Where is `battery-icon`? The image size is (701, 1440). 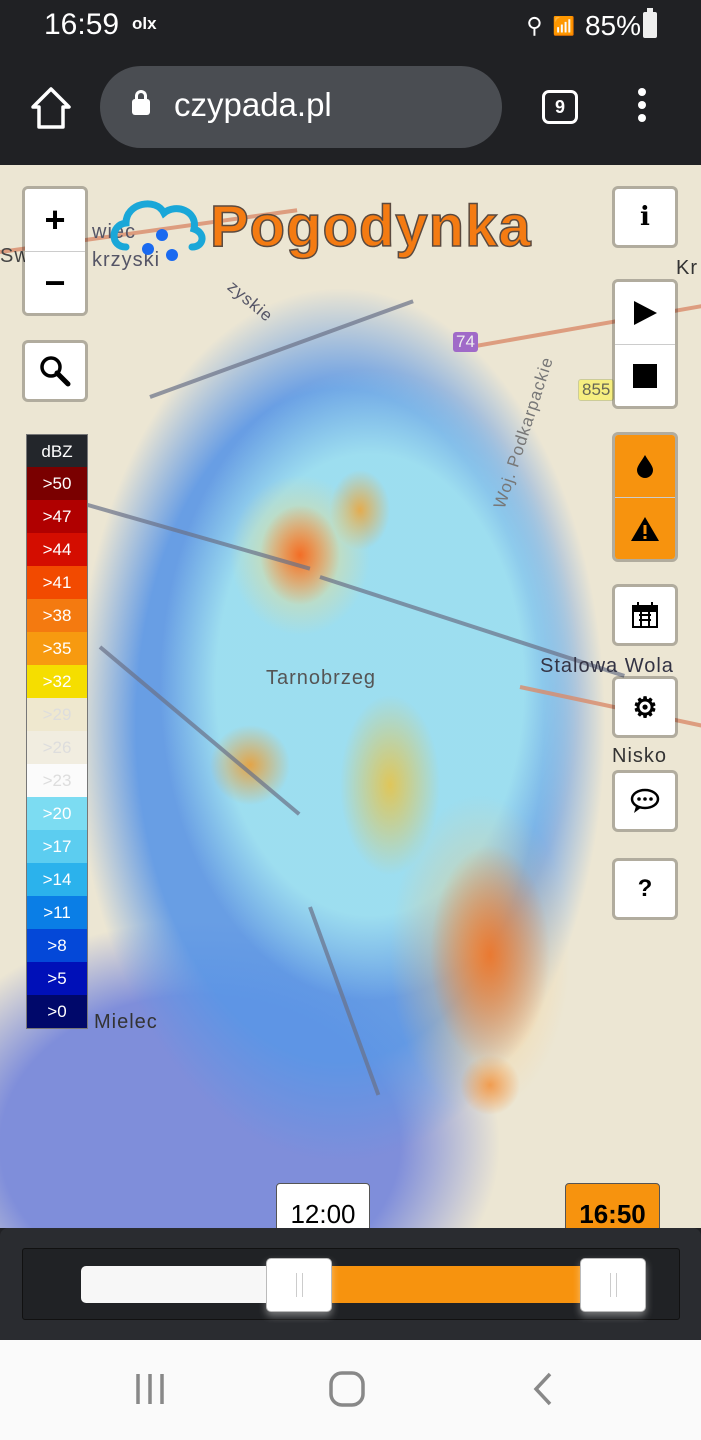
battery-icon is located at coordinates (650, 23).